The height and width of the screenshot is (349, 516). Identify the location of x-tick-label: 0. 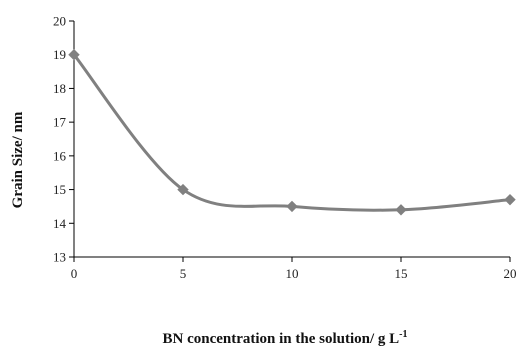
(74, 273).